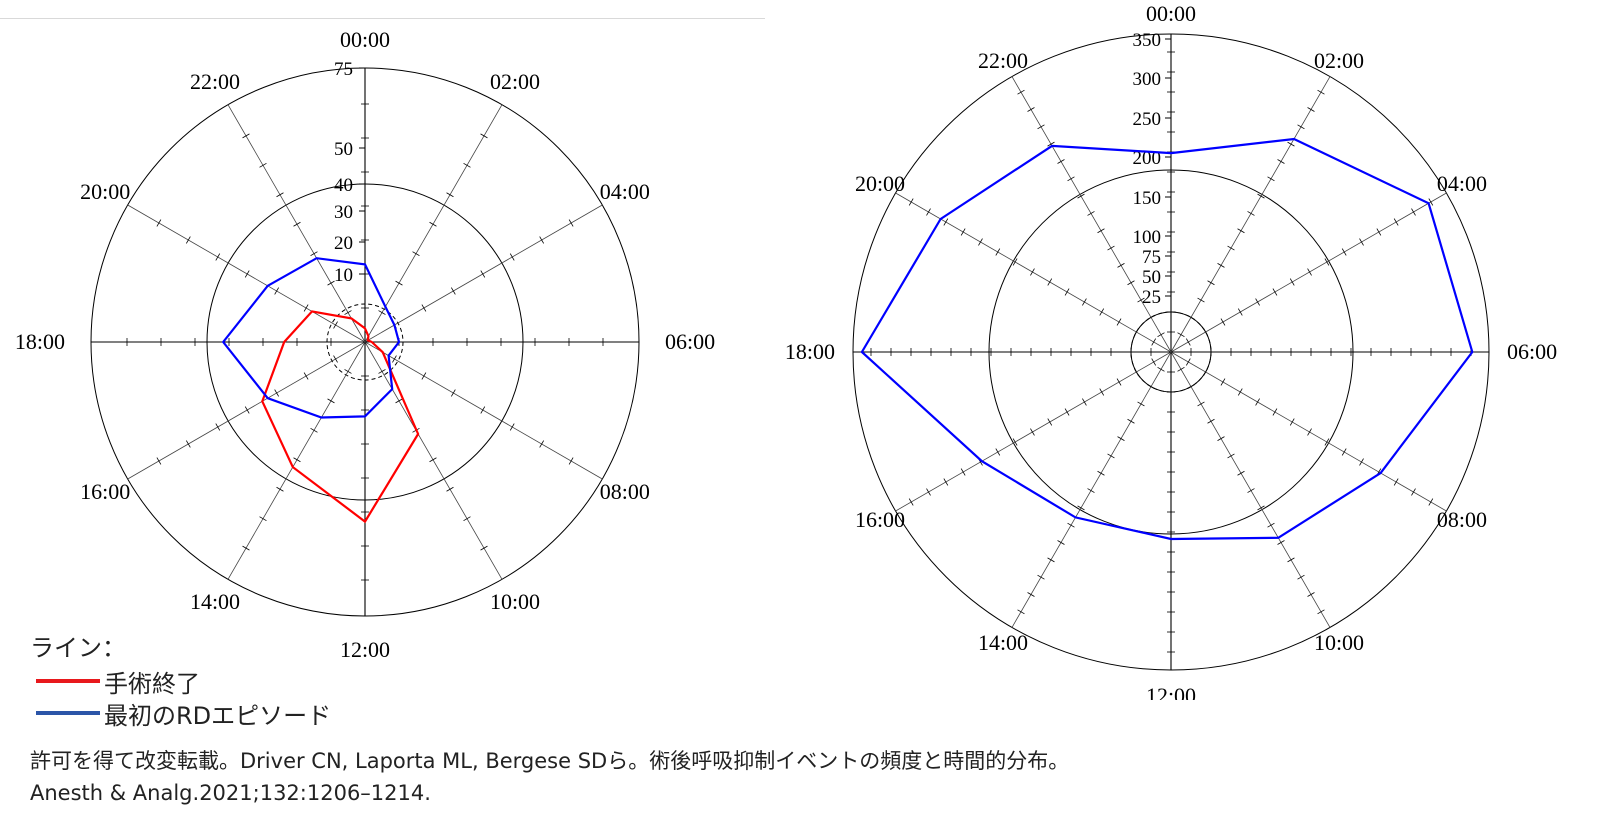 The height and width of the screenshot is (821, 1600). What do you see at coordinates (343, 243) in the screenshot?
I see `radial-tick-label: 20` at bounding box center [343, 243].